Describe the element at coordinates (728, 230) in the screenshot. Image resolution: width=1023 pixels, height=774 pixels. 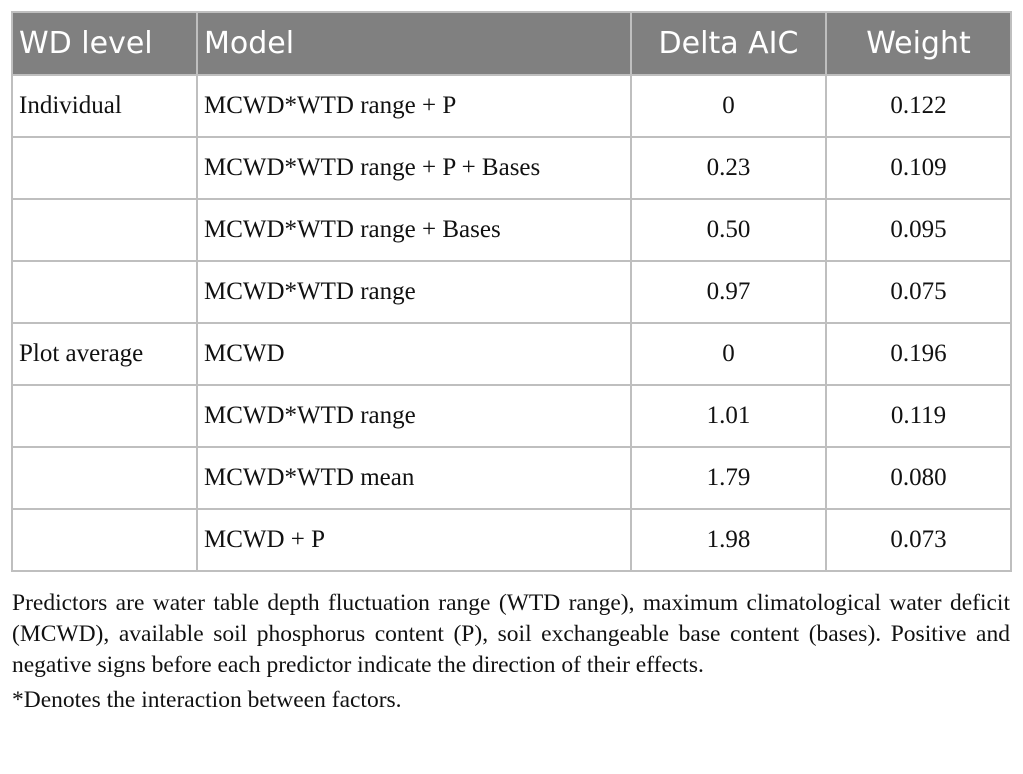
I see `cell-delta-aic: 0.50` at that location.